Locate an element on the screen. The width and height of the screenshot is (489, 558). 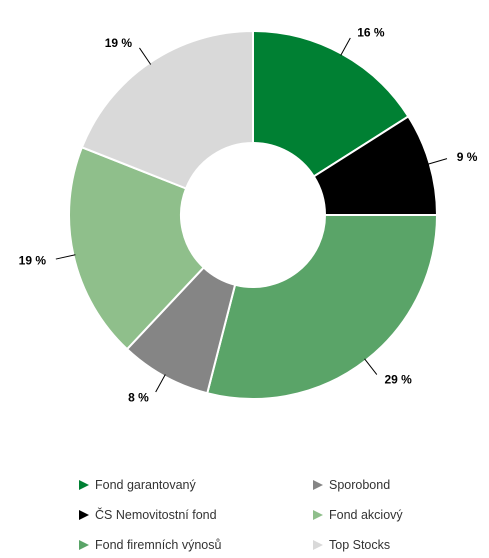
legend-item-sporobond: Sporobond is located at coordinates (351, 485).